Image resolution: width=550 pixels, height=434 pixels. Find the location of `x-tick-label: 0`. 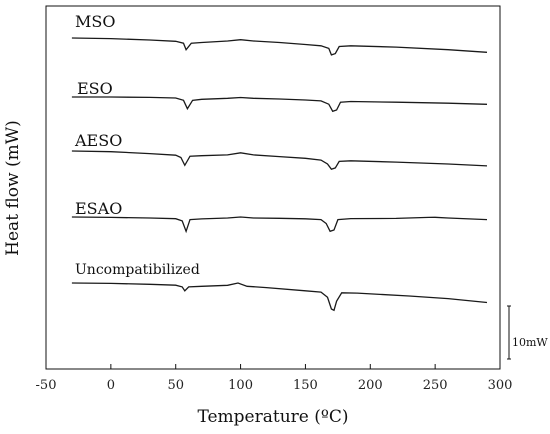

x-tick-label: 0 is located at coordinates (111, 385).